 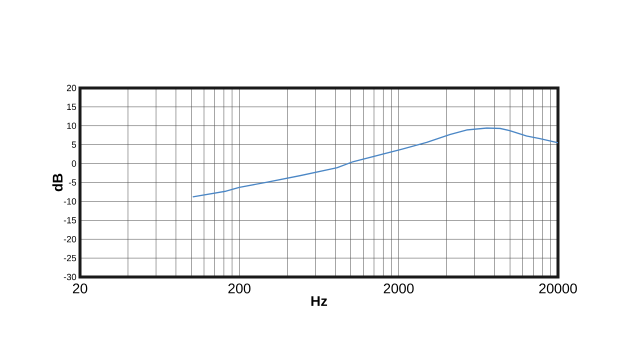 What do you see at coordinates (70, 258) in the screenshot?
I see `y-tick-label: -25` at bounding box center [70, 258].